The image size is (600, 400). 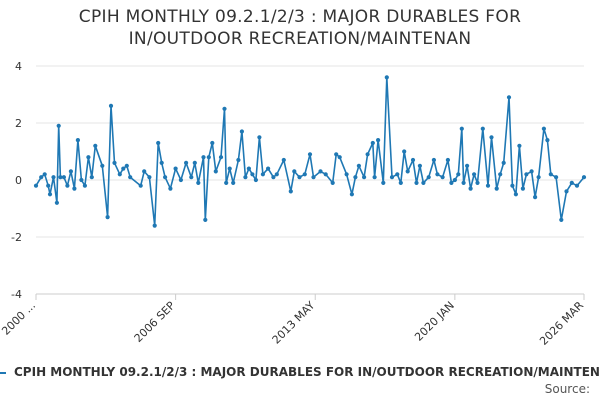 What do you see at coordinates (3, 373) in the screenshot?
I see `legend-swatch` at bounding box center [3, 373].